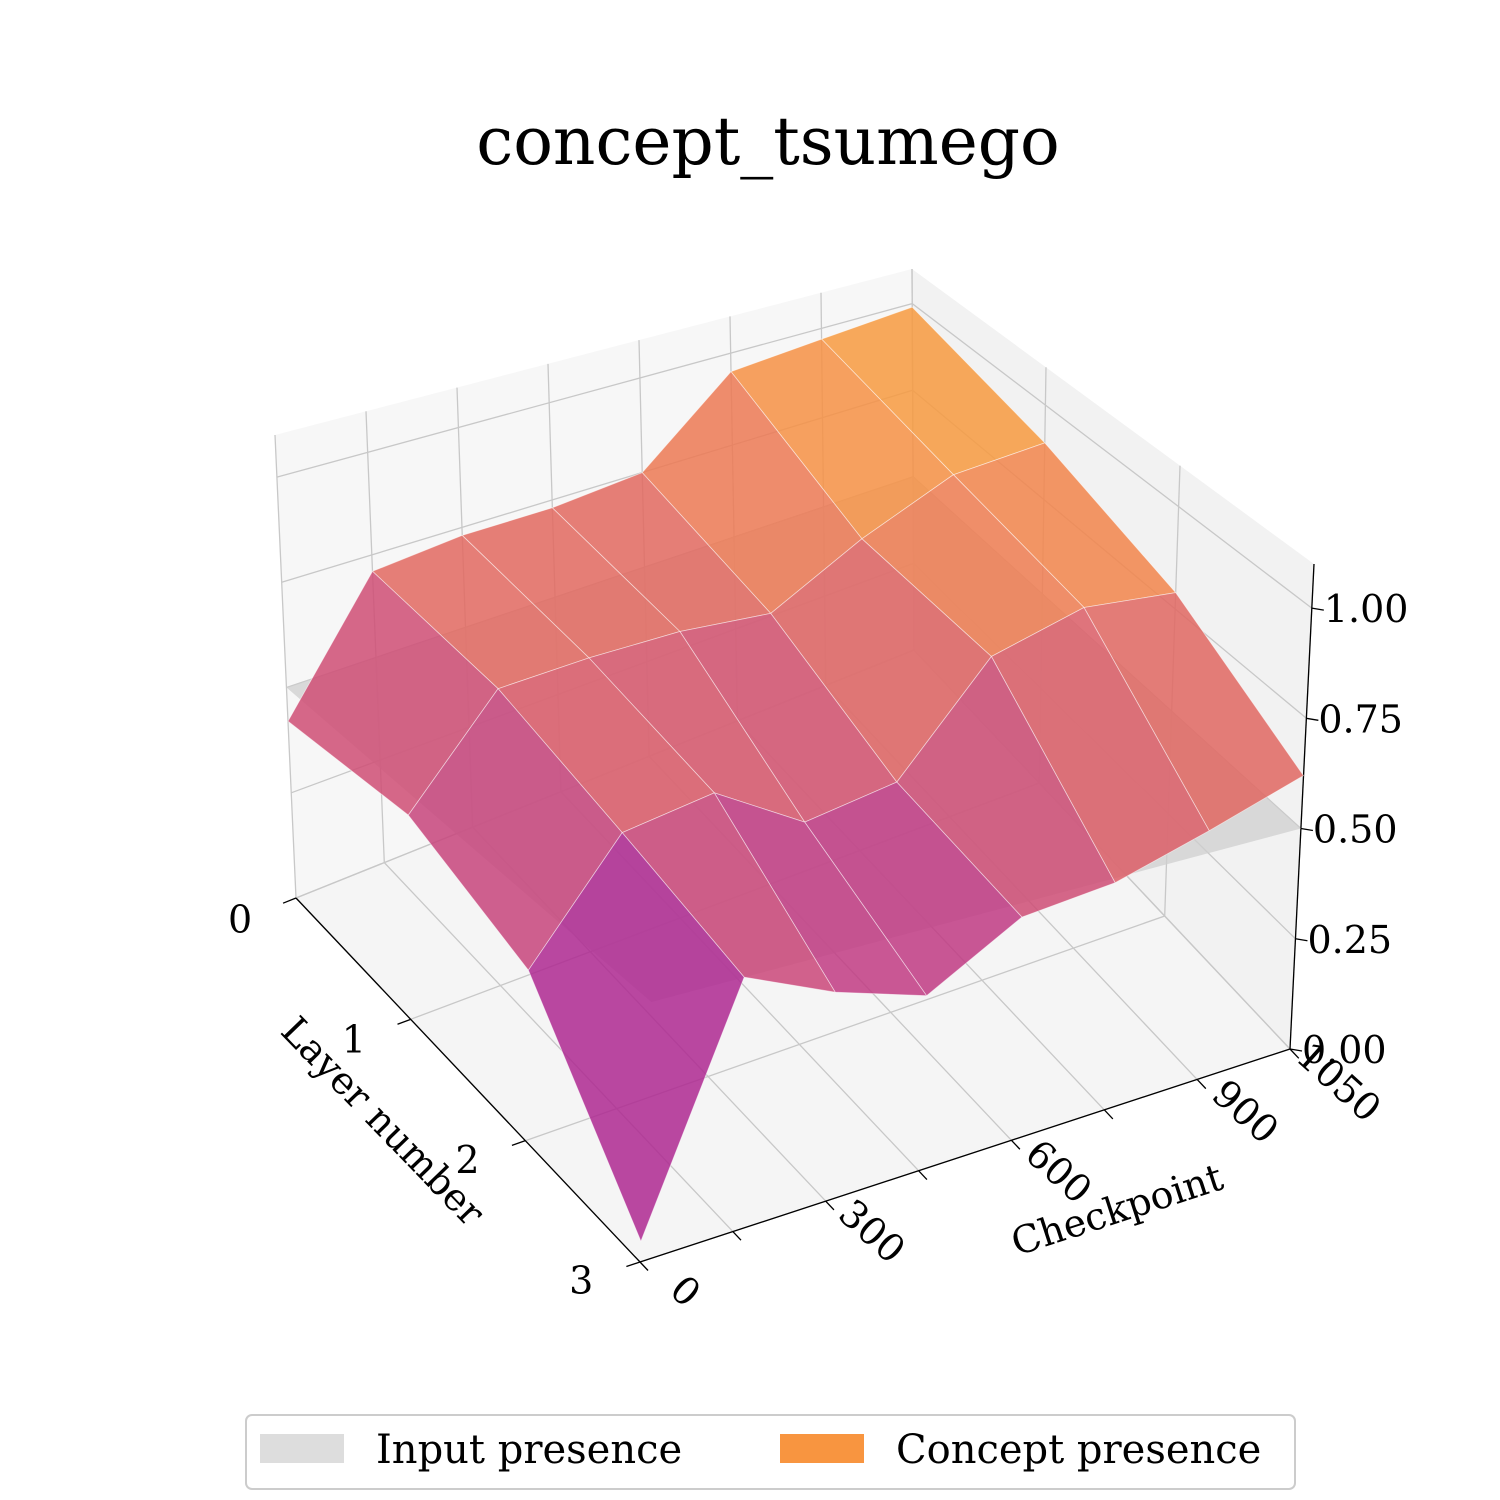 Image resolution: width=1500 pixels, height=1500 pixels. I want to click on z-tick-label: 0.25, so click(1349, 940).